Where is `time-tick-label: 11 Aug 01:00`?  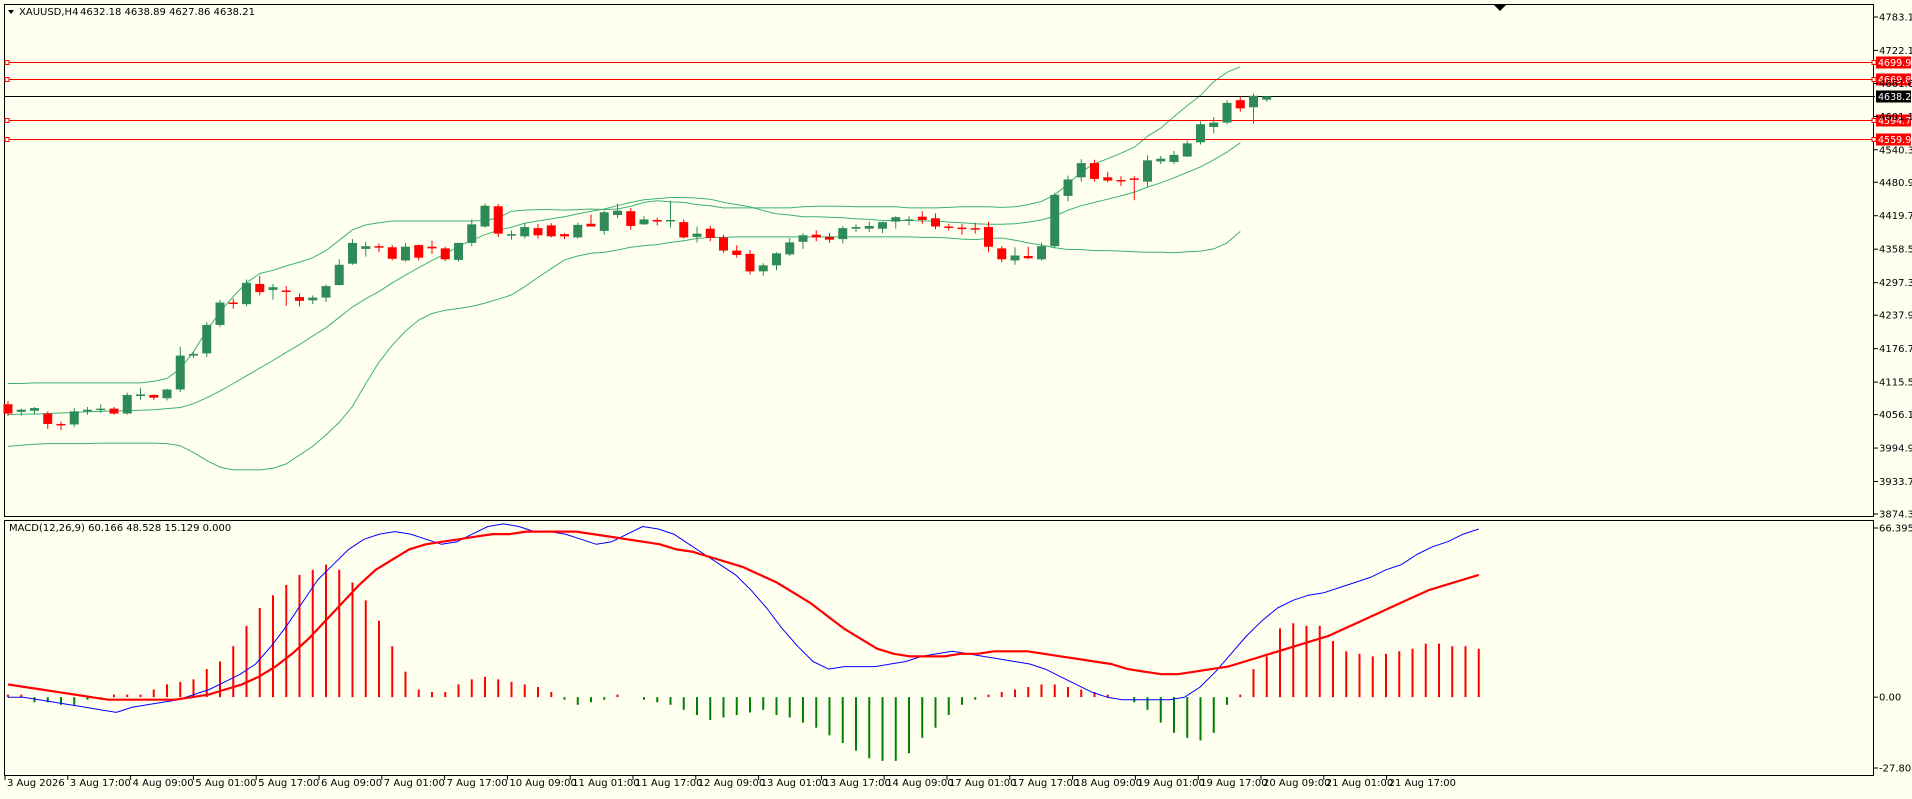 time-tick-label: 11 Aug 01:00 is located at coordinates (605, 783).